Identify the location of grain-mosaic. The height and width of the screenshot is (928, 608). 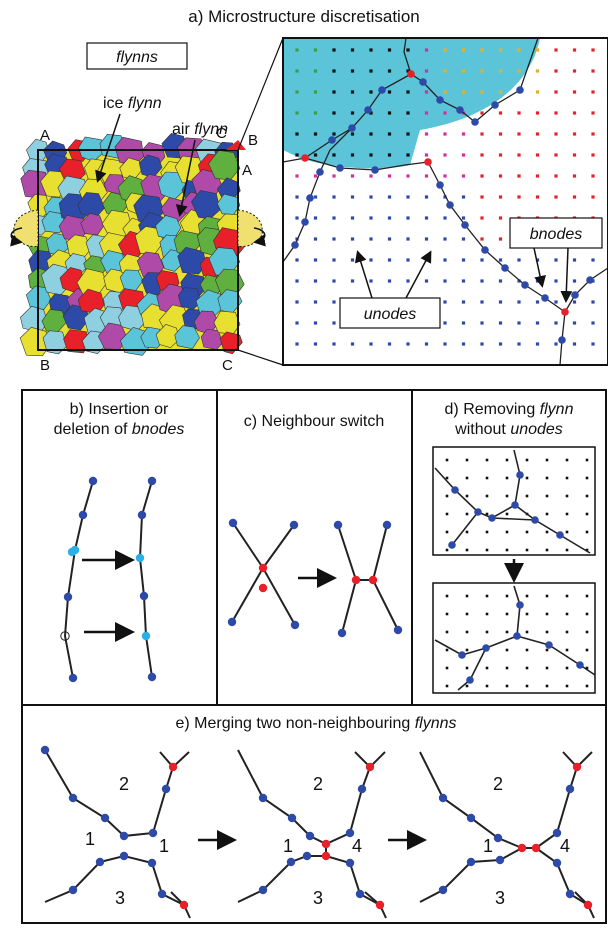
(133, 245).